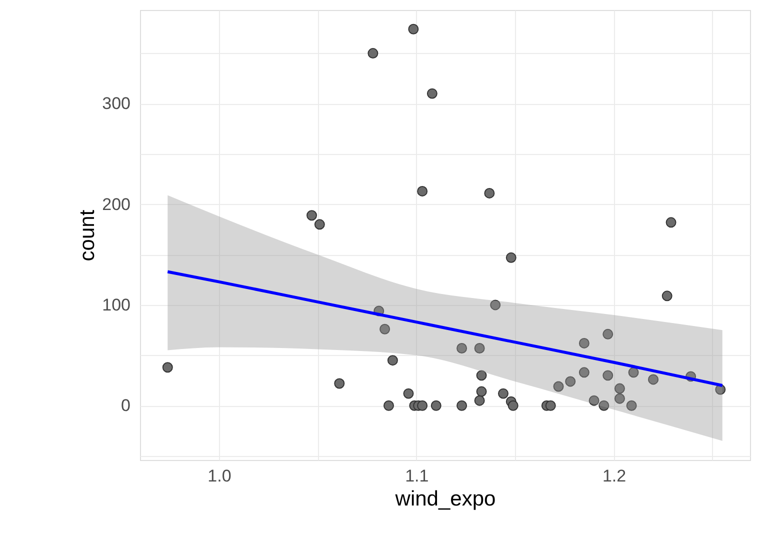  Describe the element at coordinates (614, 476) in the screenshot. I see `x-tick-label: 1.2` at that location.